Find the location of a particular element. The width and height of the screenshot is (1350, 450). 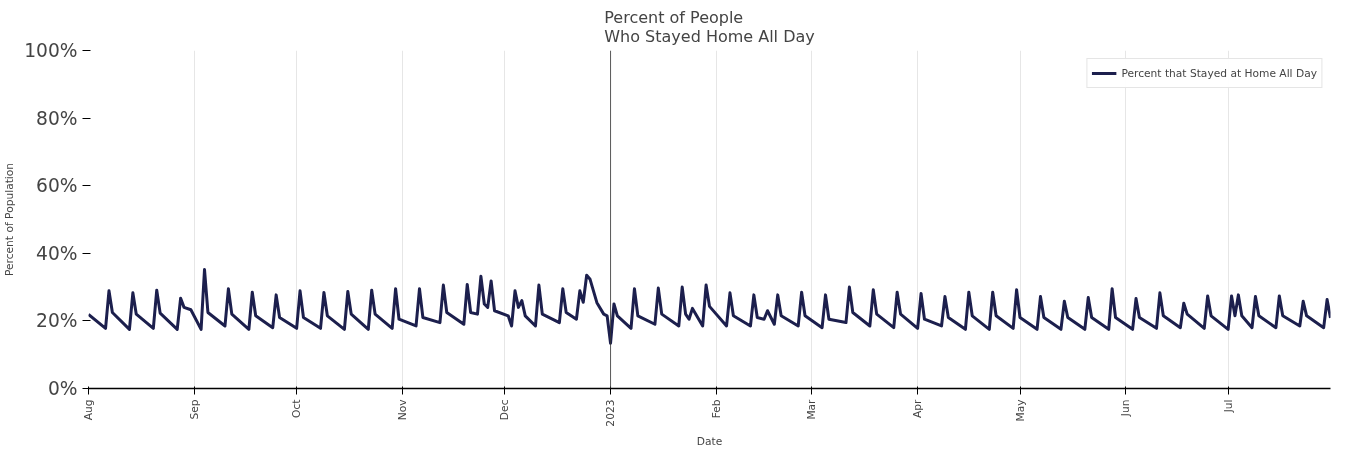

x-tick-label: Oct is located at coordinates (297, 408).